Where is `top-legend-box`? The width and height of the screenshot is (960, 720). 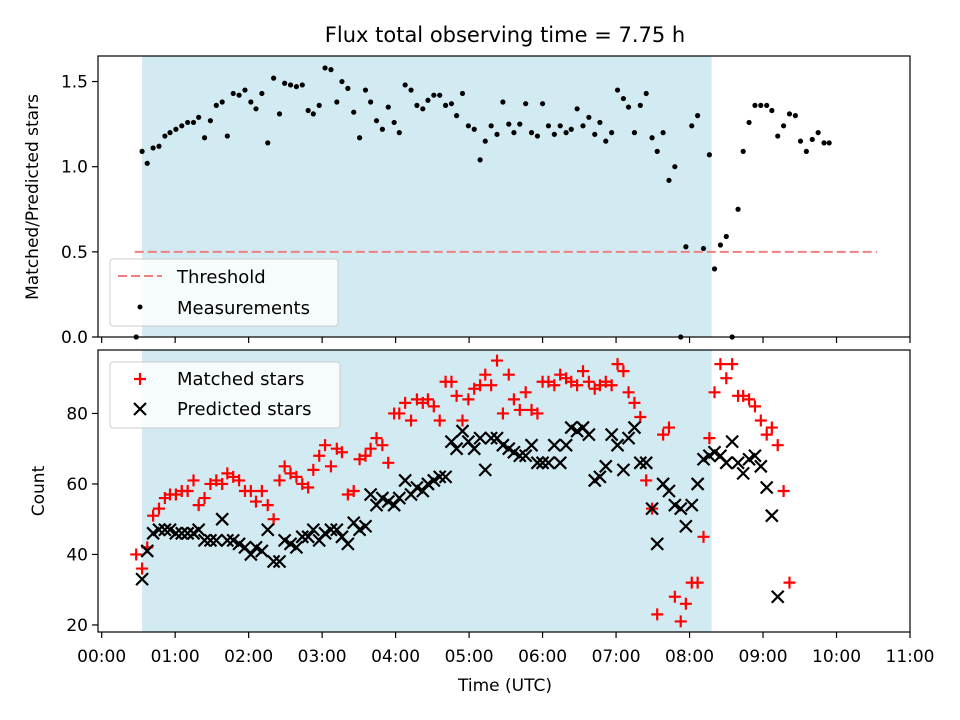
top-legend-box is located at coordinates (224, 292).